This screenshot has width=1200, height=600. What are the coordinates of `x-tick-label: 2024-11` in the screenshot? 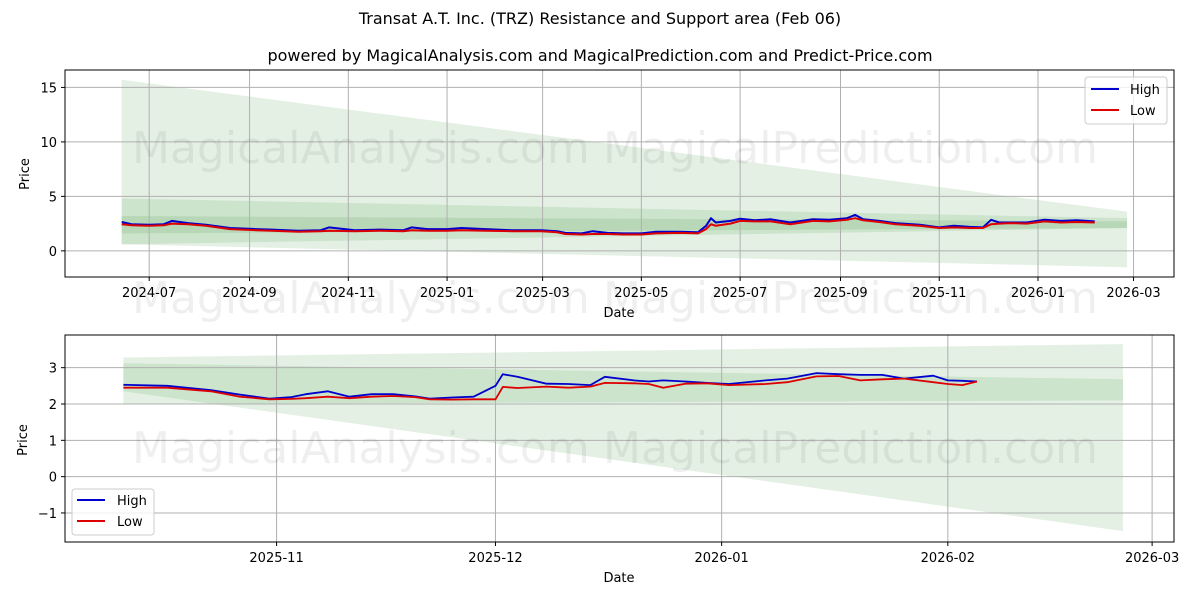 It's located at (348, 293).